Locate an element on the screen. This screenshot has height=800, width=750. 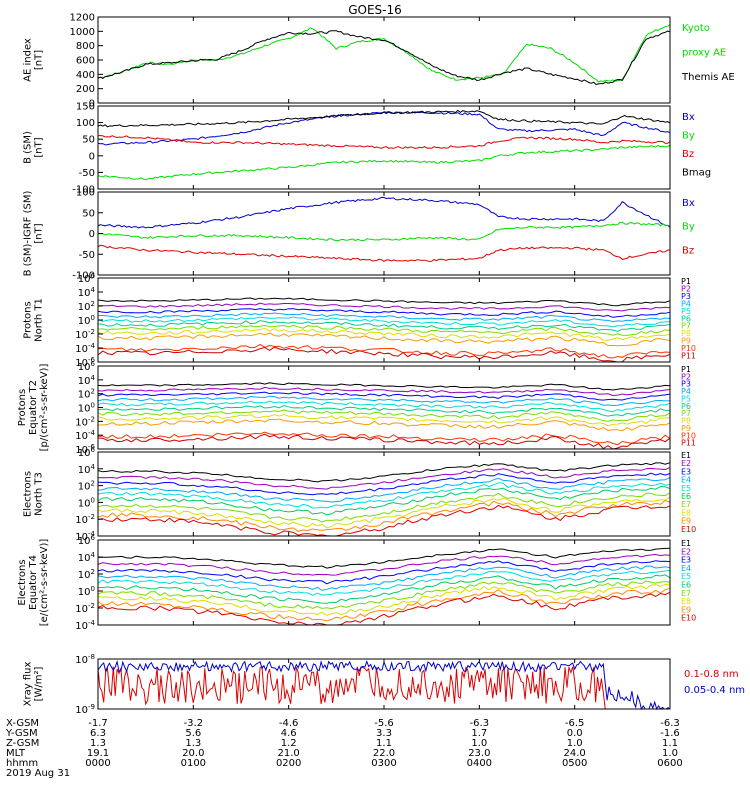
xray-ytick-label: 10-8 is located at coordinates (85, 659).